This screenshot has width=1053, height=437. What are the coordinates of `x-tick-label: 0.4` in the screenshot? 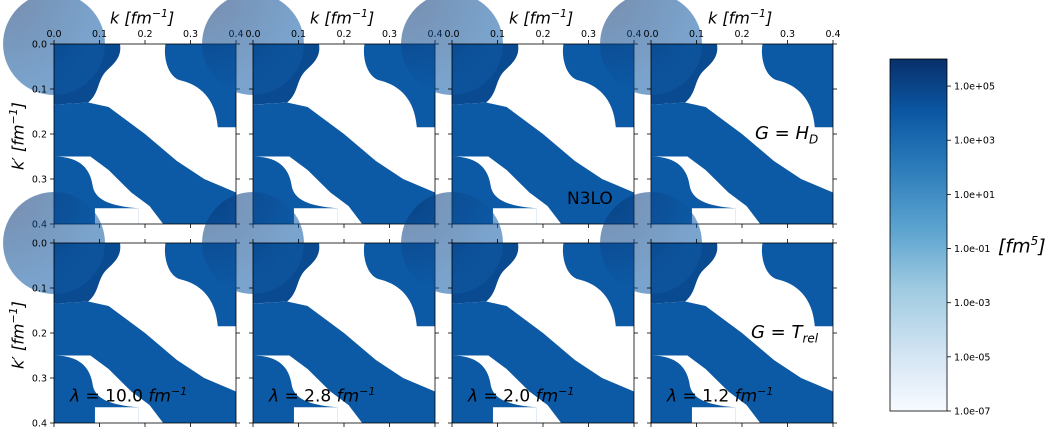 It's located at (832, 34).